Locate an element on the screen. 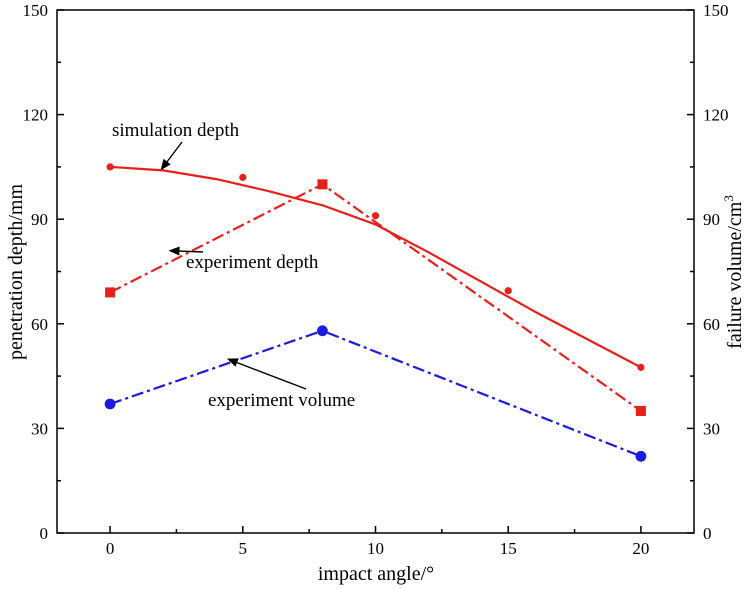 This screenshot has width=750, height=589. x-axis-title: impact angle/° is located at coordinates (376, 574).